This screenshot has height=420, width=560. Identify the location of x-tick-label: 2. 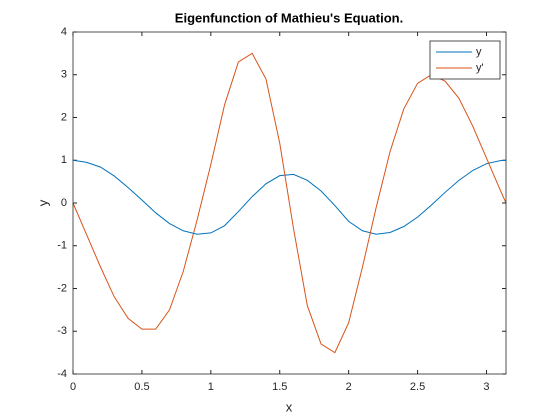
(349, 387).